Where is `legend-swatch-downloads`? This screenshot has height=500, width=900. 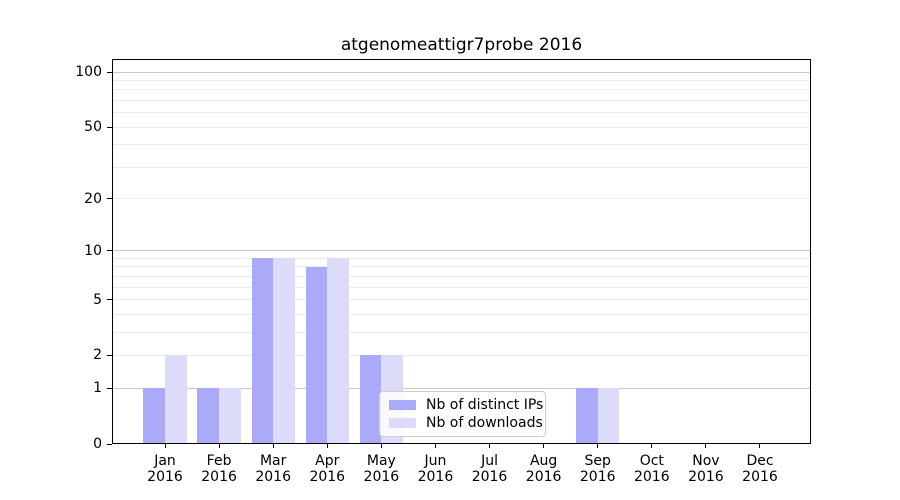
legend-swatch-downloads is located at coordinates (402, 423).